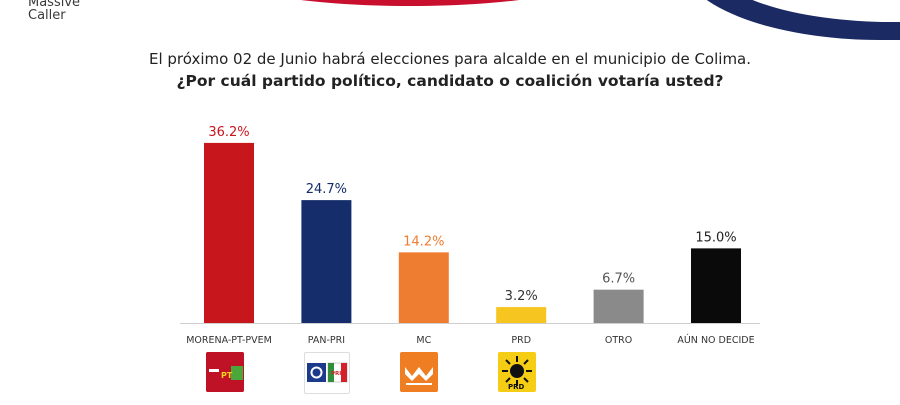  What do you see at coordinates (326, 340) in the screenshot?
I see `category-label: PAN-PRI` at bounding box center [326, 340].